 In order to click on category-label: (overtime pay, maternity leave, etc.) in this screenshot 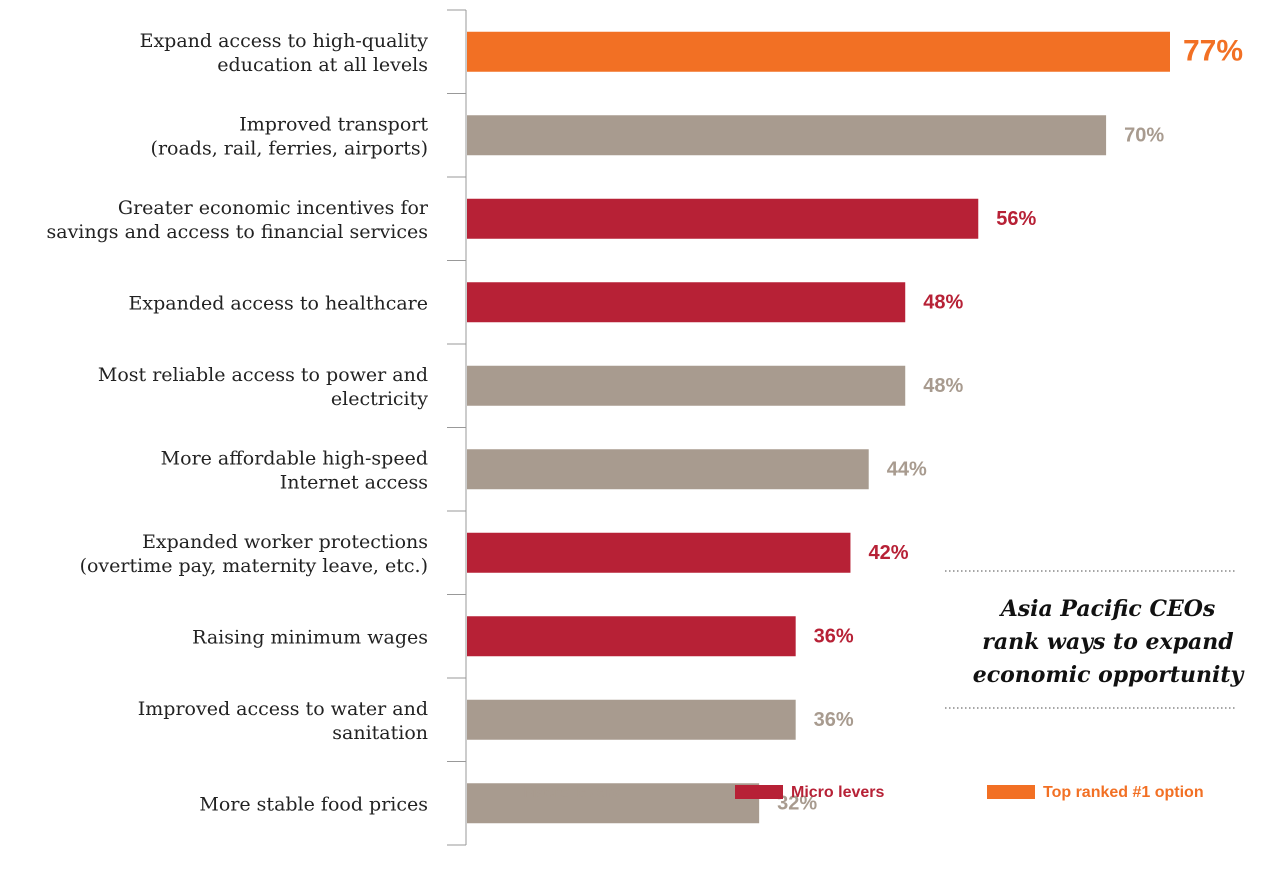, I will do `click(254, 566)`.